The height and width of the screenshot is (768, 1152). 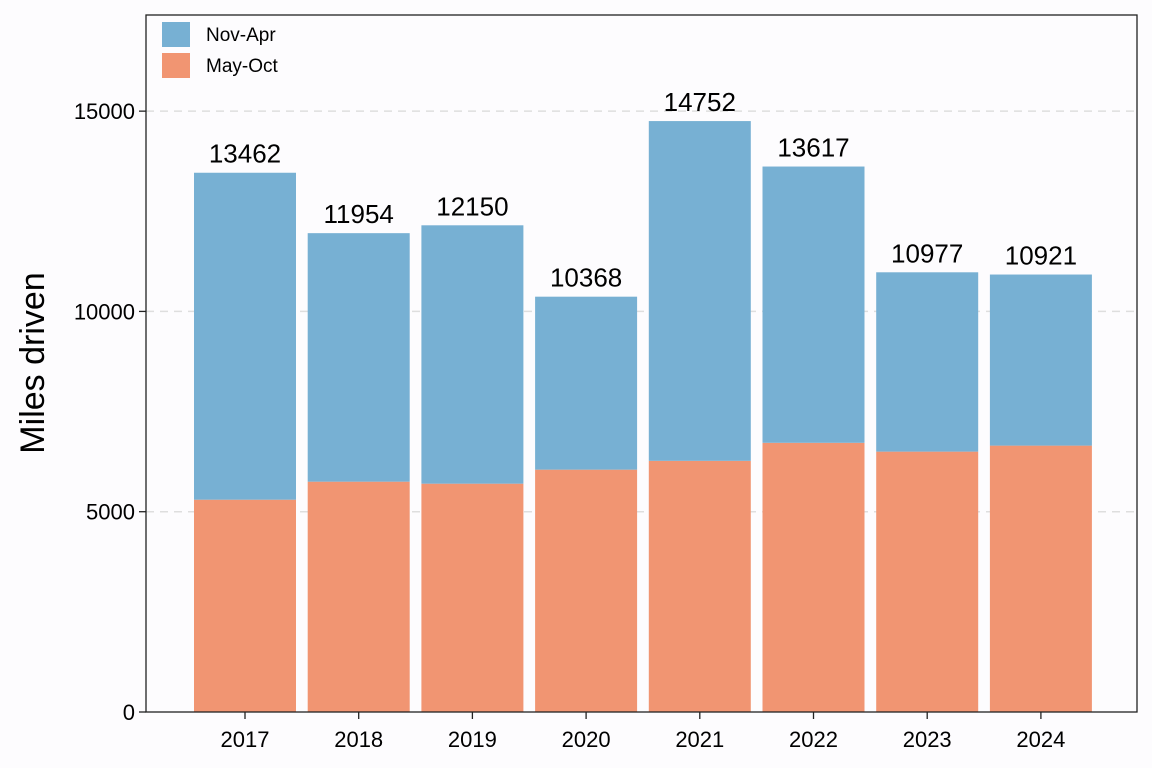 I want to click on y-tick-label: 0, so click(x=129, y=712).